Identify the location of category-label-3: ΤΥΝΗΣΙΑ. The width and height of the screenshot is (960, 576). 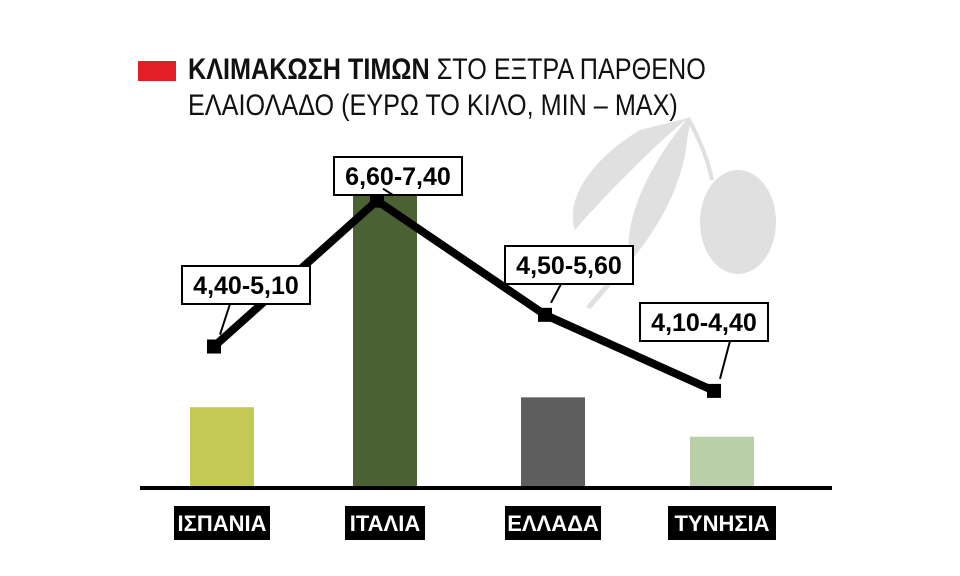
(721, 523).